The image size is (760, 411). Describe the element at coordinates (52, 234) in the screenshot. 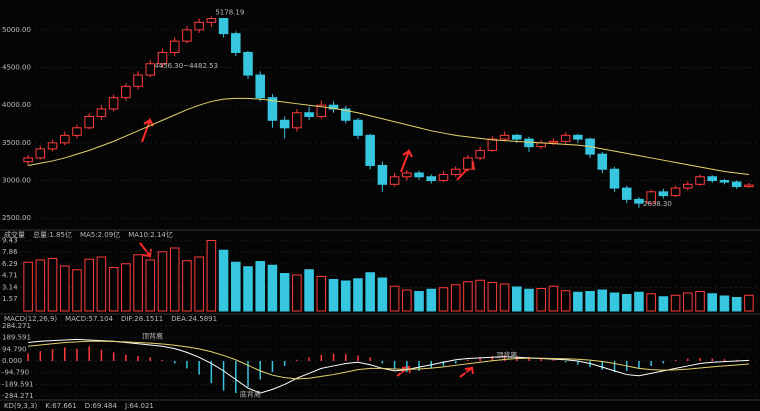

I see `panel-header: 总量:1.85亿` at that location.